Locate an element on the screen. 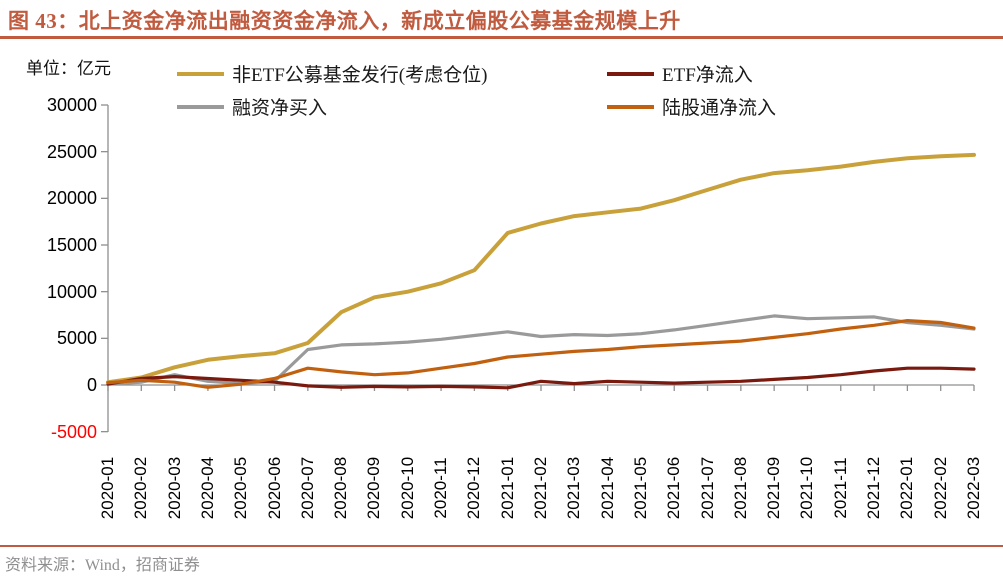  y-tick-label: 15000 is located at coordinates (71, 245).